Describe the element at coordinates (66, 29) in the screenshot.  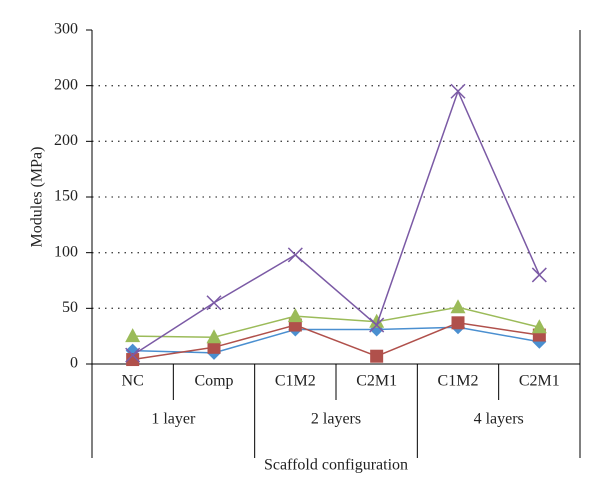
I see `y-tick-label: 300` at that location.